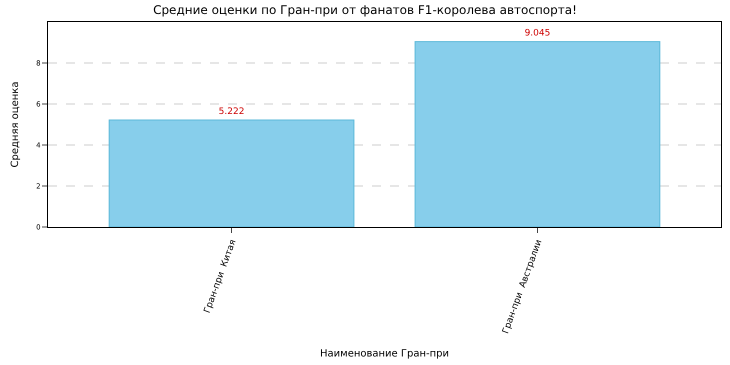 The image size is (730, 365). Describe the element at coordinates (365, 9) in the screenshot. I see `chart-title: Средние оценки по Гран-при от фанатов F1-королева автоспорта!` at that location.